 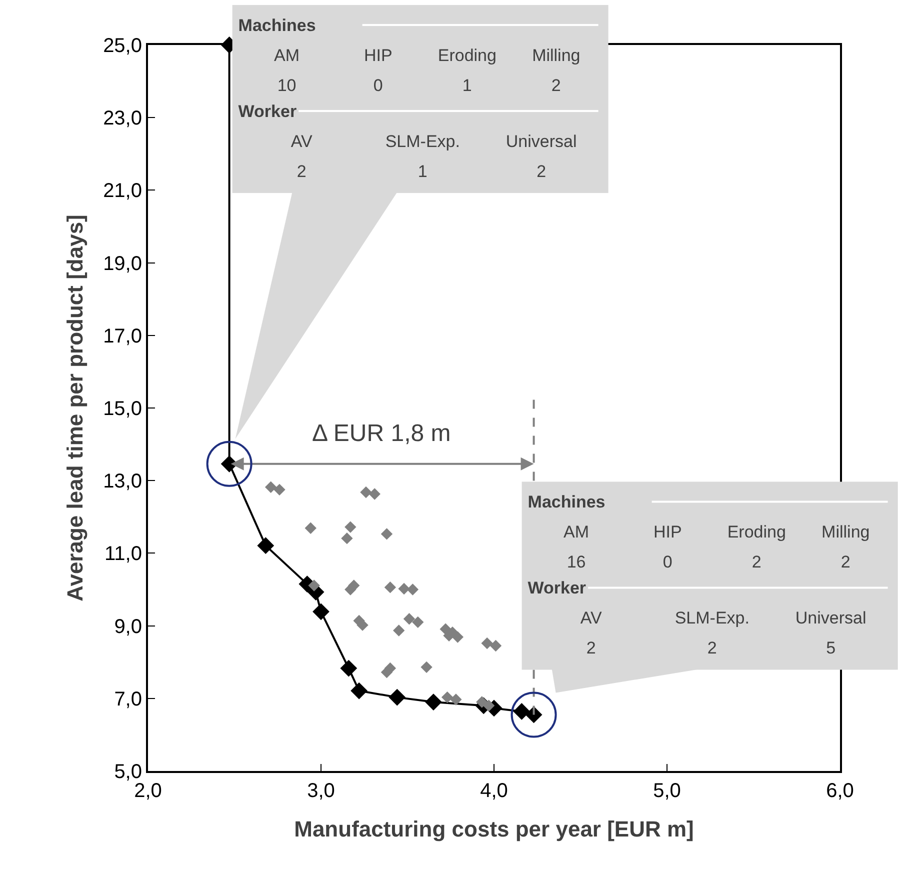 What do you see at coordinates (122, 409) in the screenshot?
I see `y-tick-label: 15,0` at bounding box center [122, 409].